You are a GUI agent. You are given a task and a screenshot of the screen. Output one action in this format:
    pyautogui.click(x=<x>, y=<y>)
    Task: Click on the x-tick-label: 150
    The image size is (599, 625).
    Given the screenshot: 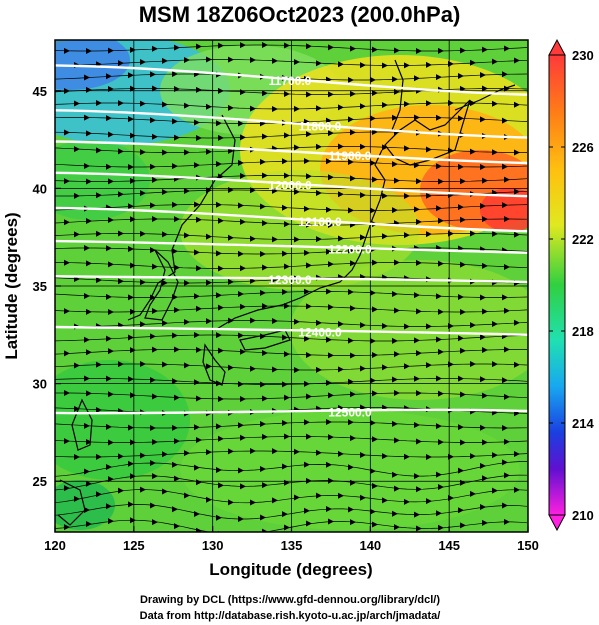 What is the action you would take?
    pyautogui.click(x=528, y=545)
    